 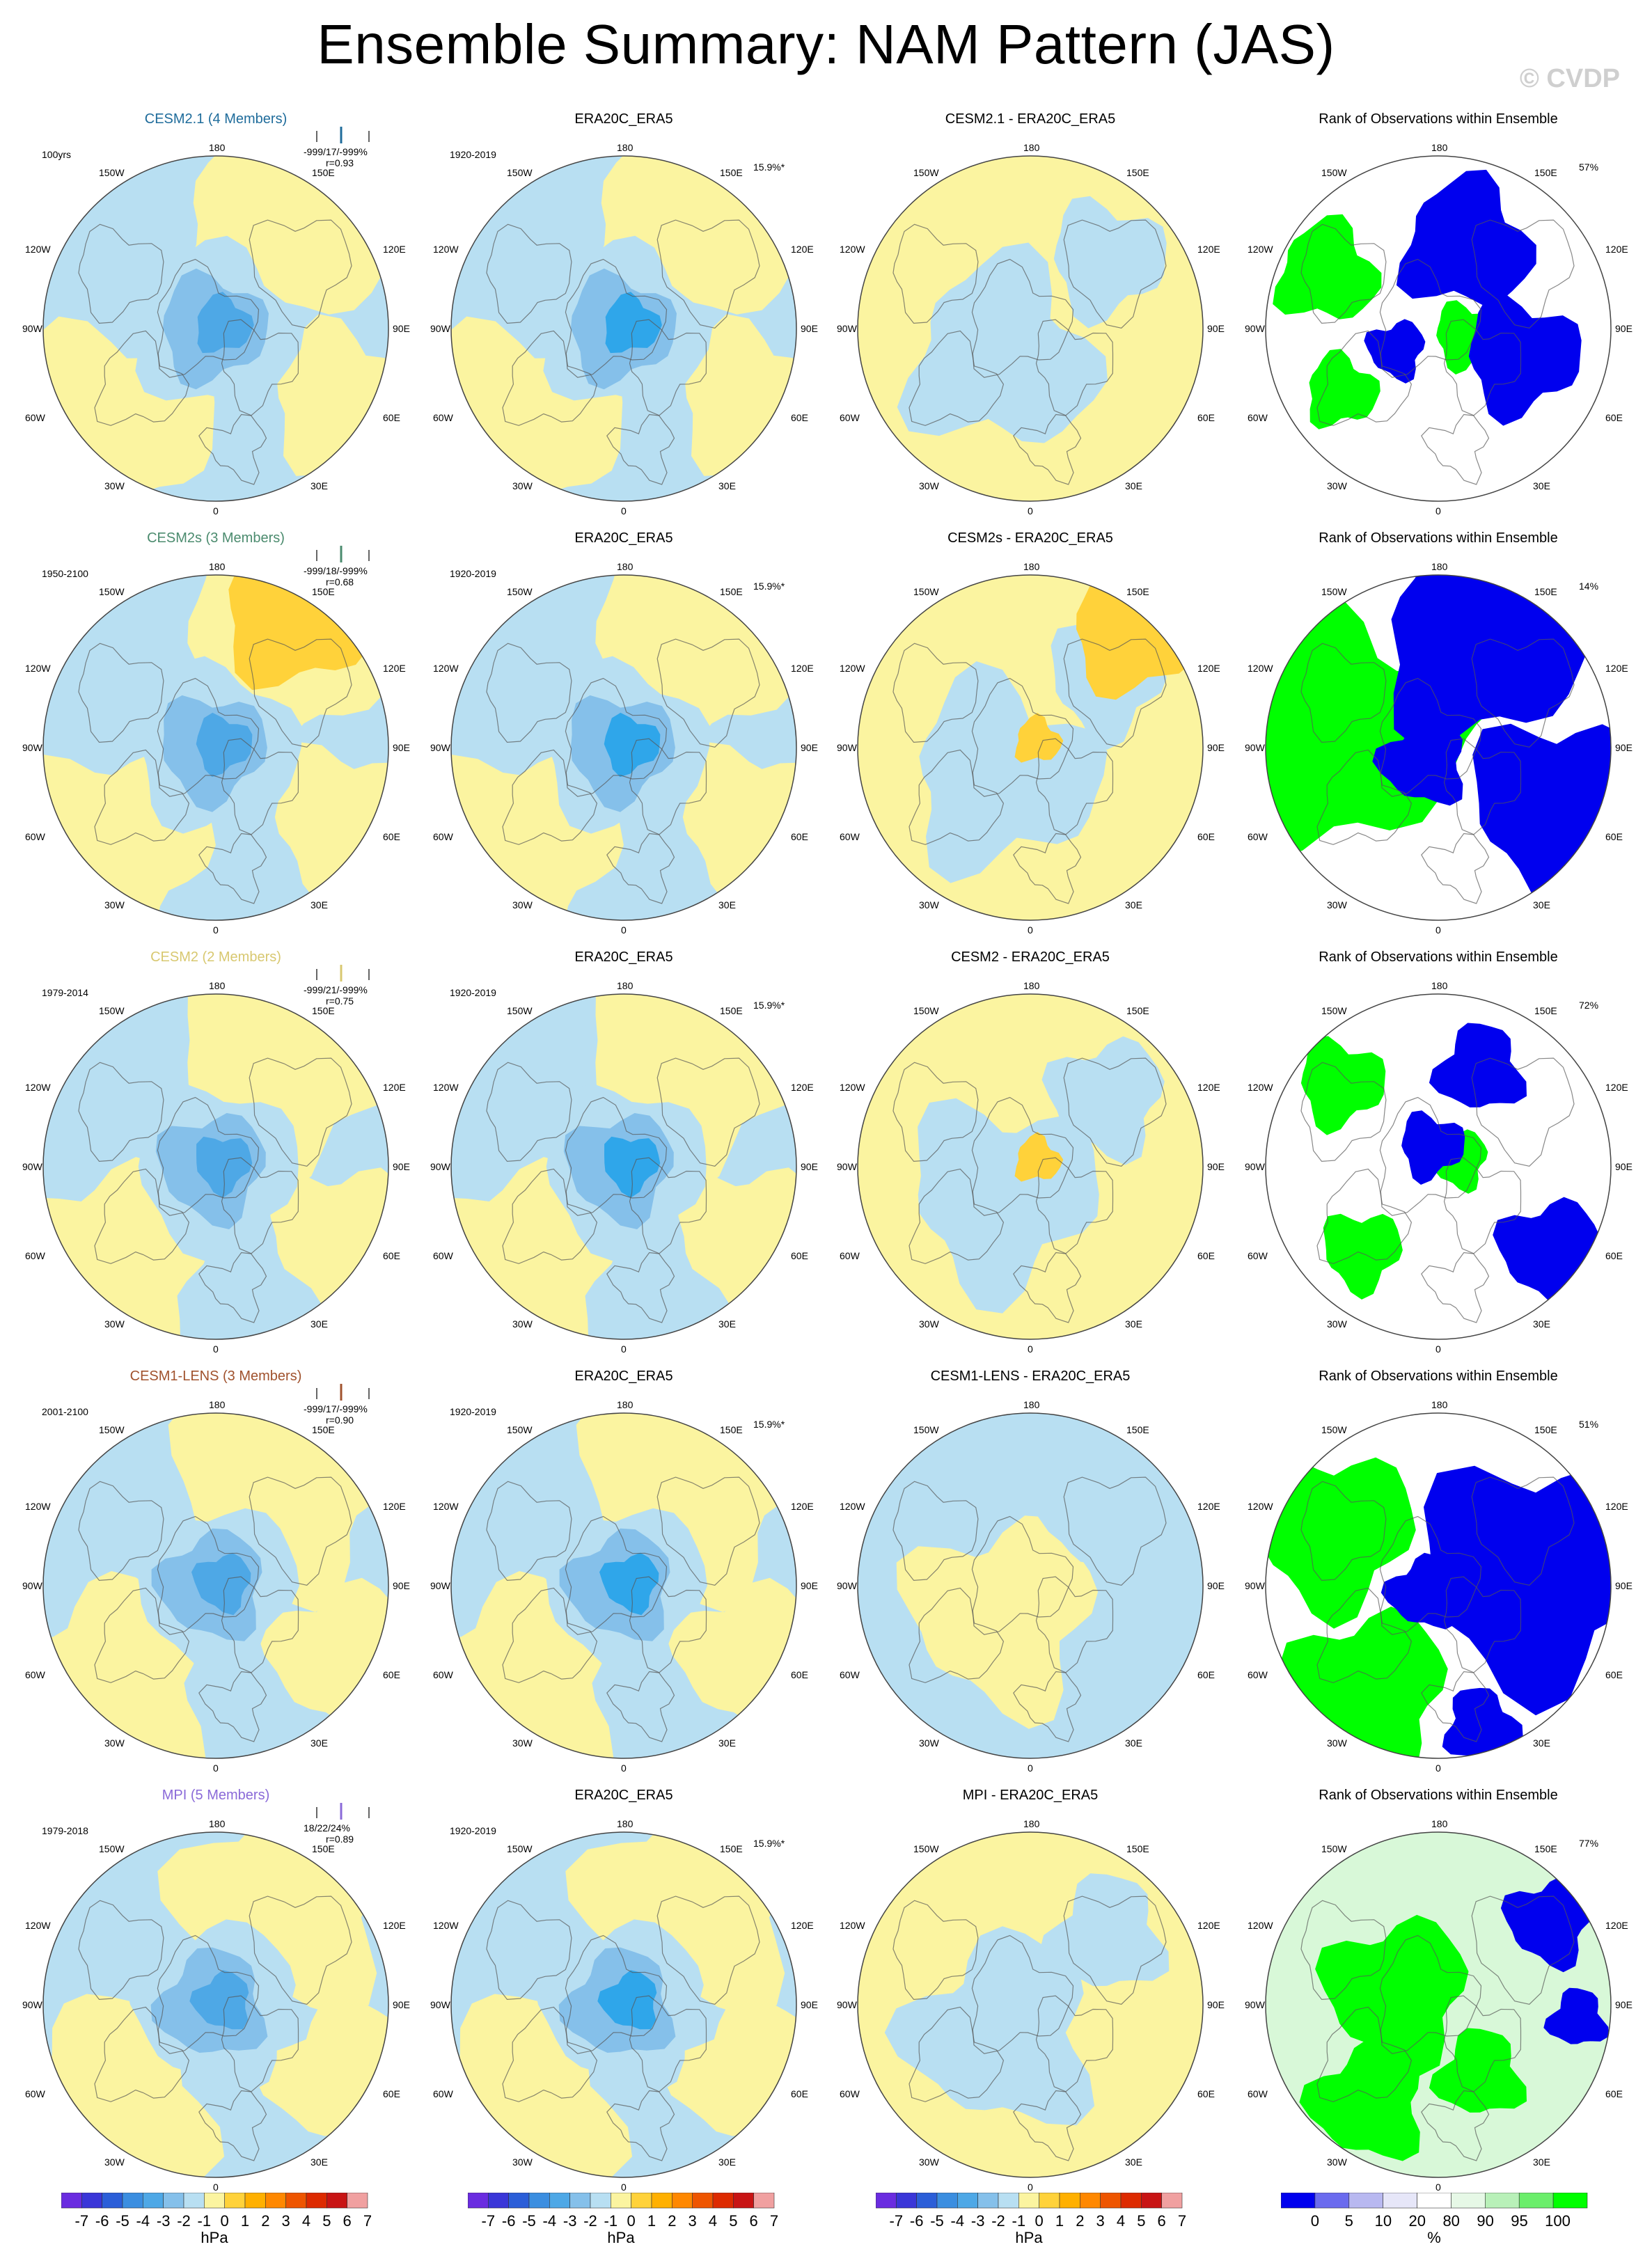 What do you see at coordinates (336, 570) in the screenshot?
I see `model-stats: -999/18/-999%` at bounding box center [336, 570].